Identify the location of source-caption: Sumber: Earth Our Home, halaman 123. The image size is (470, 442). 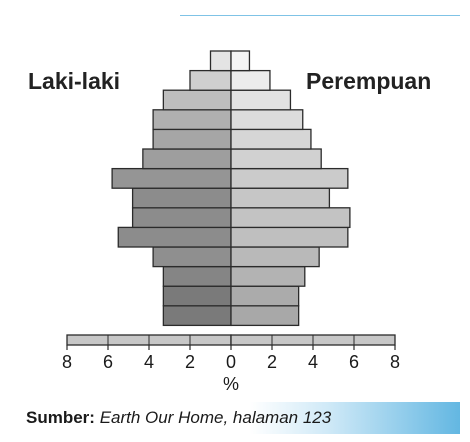
(178, 418).